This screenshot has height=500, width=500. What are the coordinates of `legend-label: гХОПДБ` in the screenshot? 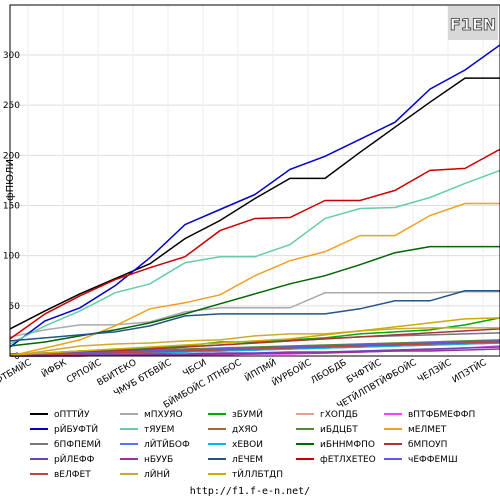 It's located at (339, 415).